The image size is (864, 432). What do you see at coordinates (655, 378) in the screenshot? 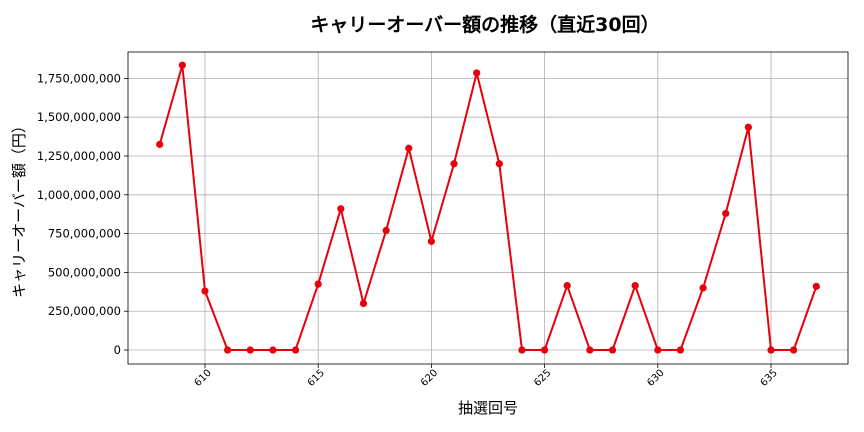
I see `x-tick-label: 630` at bounding box center [655, 378].